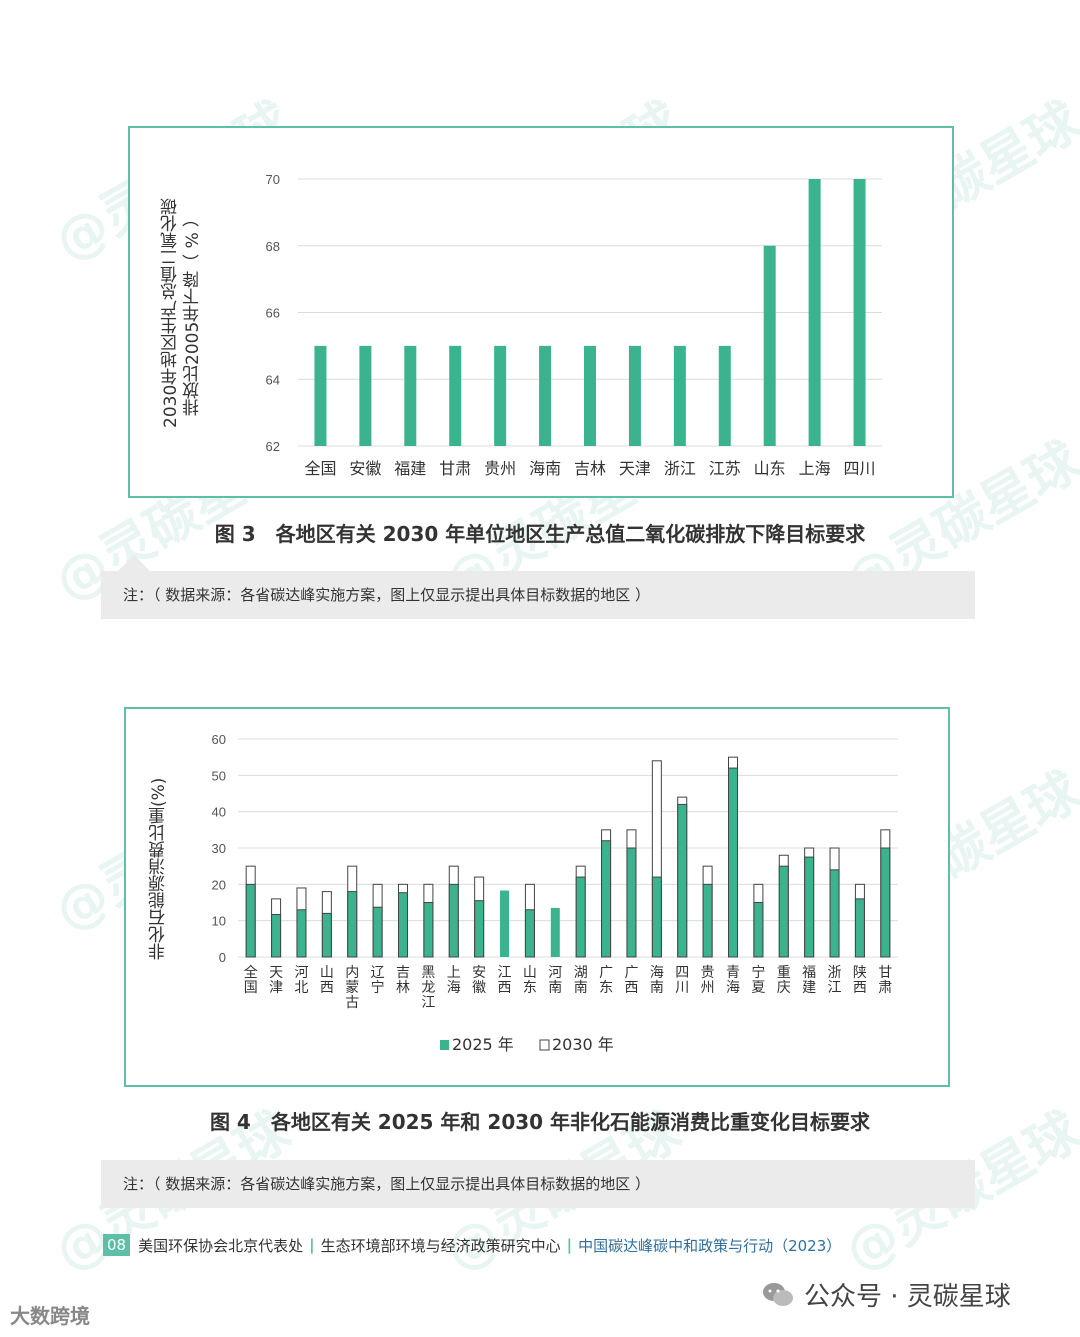 This screenshot has height=1337, width=1080. I want to click on x-tick-label: 福建, so click(410, 468).